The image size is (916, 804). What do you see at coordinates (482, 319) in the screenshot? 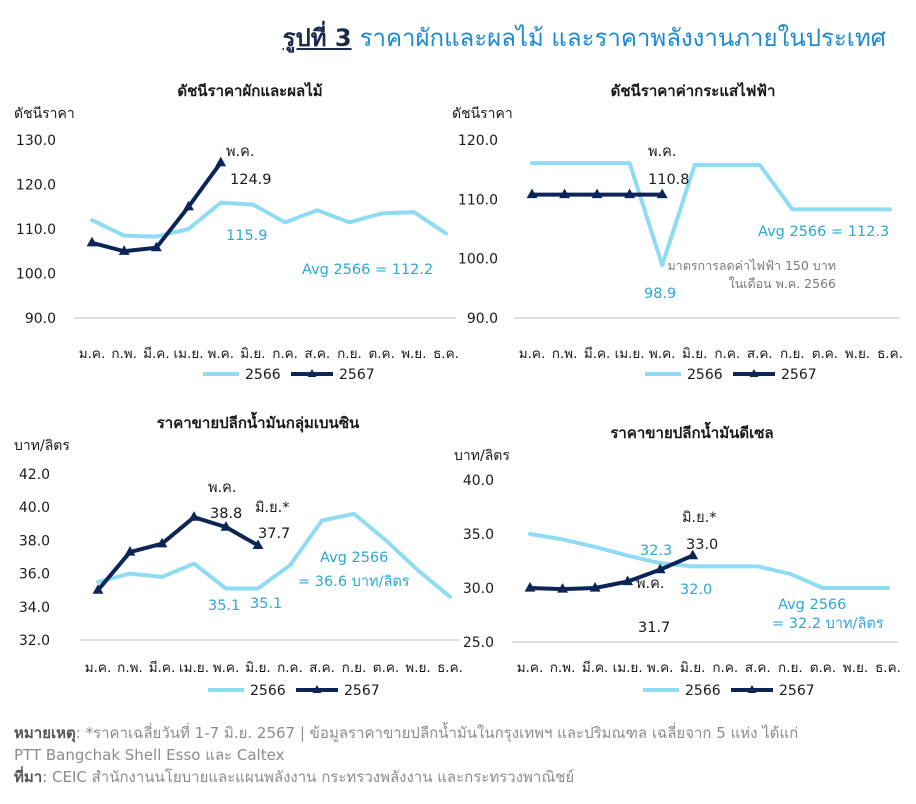
I see `y-tick-label: 90.0` at bounding box center [482, 319].